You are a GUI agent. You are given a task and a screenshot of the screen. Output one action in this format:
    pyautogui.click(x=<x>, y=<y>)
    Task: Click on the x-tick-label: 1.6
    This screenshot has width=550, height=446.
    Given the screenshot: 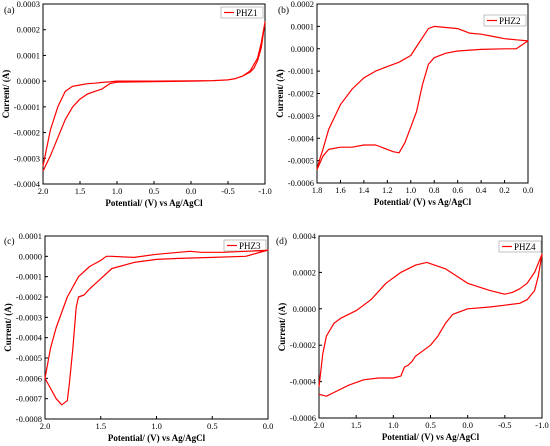 What is the action you would take?
    pyautogui.click(x=340, y=190)
    